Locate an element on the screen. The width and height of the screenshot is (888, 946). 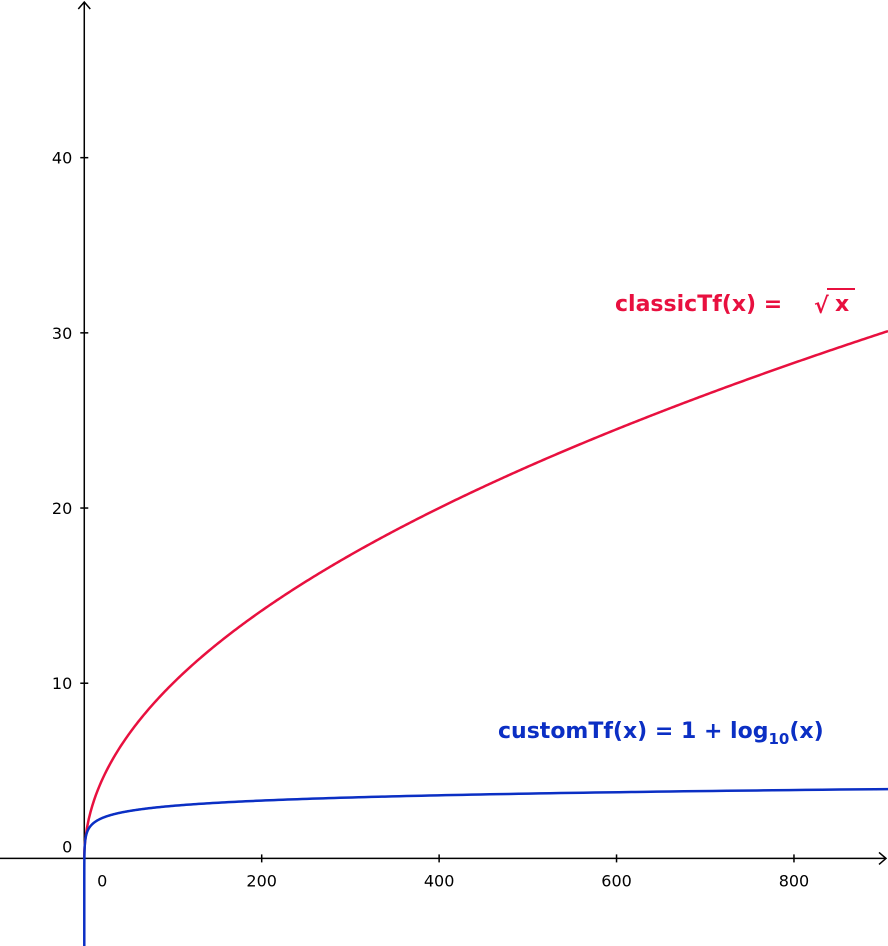
y-tick-label: 20 is located at coordinates (62, 508).